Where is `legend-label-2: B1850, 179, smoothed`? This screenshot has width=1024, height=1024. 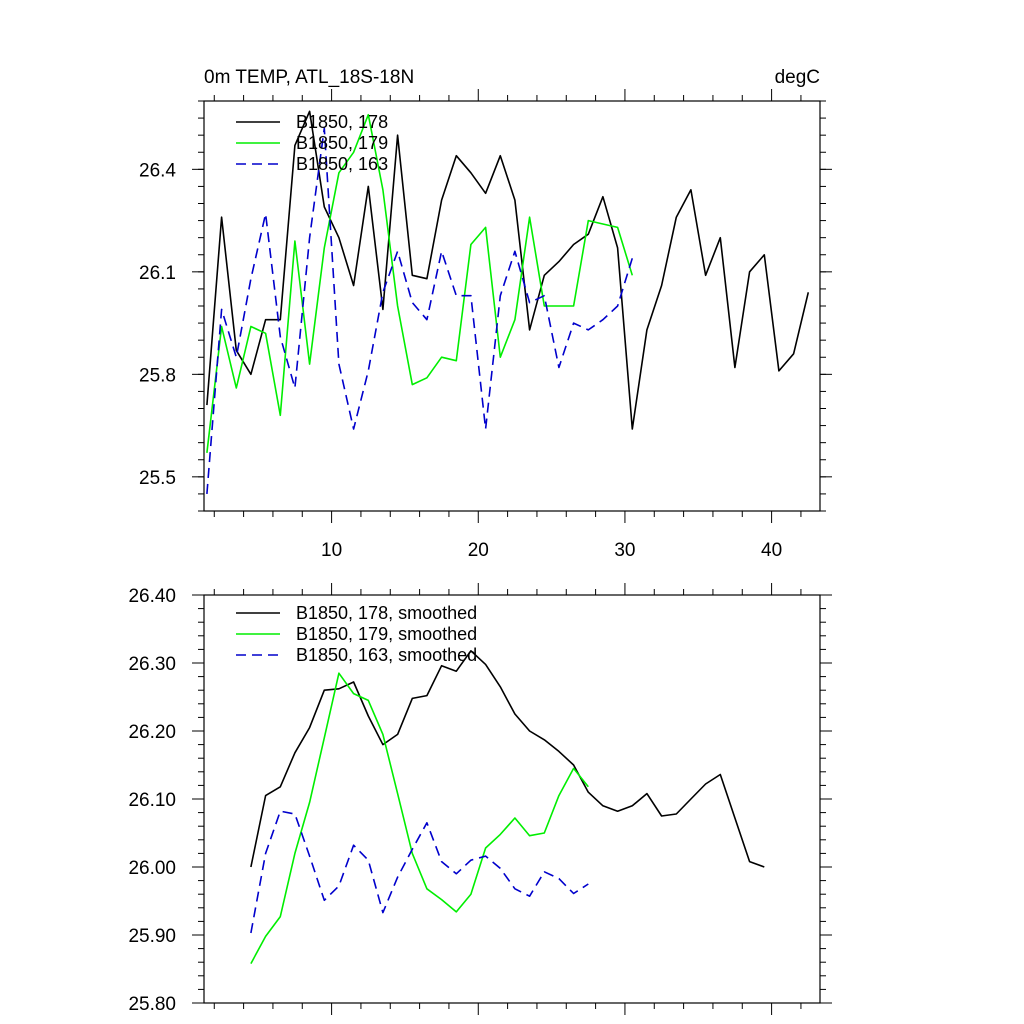 legend-label-2: B1850, 179, smoothed is located at coordinates (386, 634).